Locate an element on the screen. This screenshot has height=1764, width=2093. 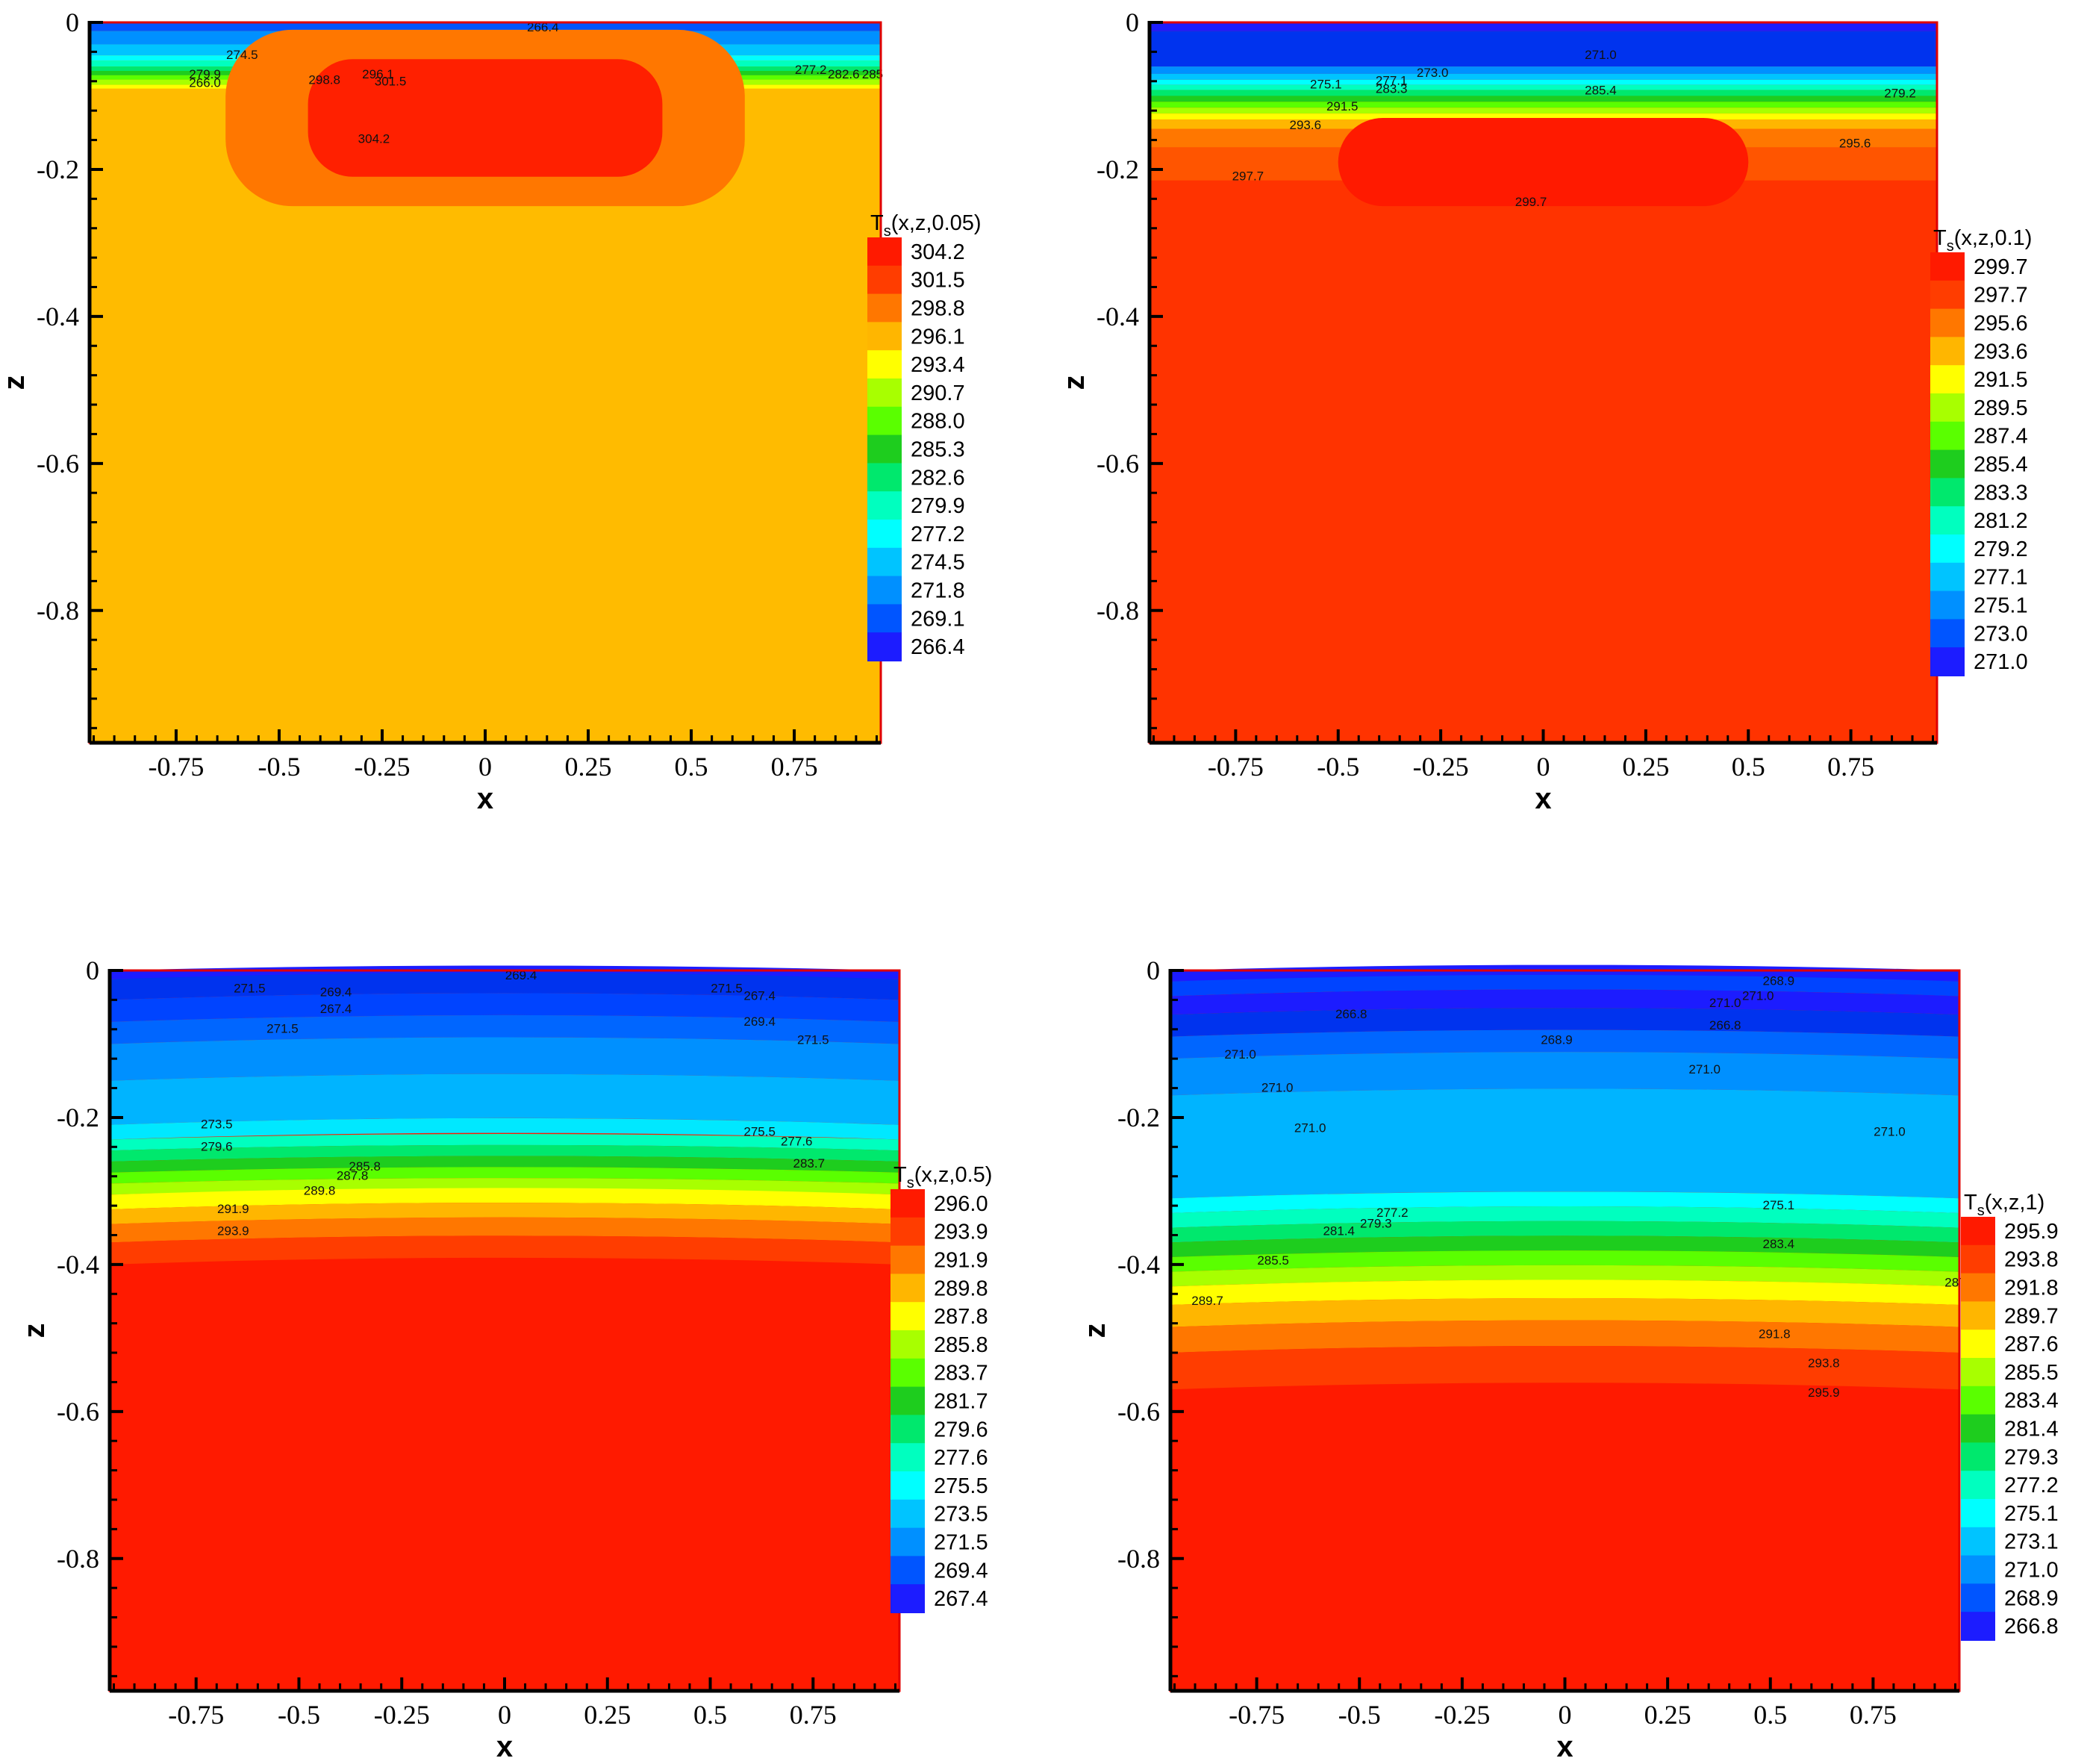
contour-label: 279.3 is located at coordinates (1376, 1224).